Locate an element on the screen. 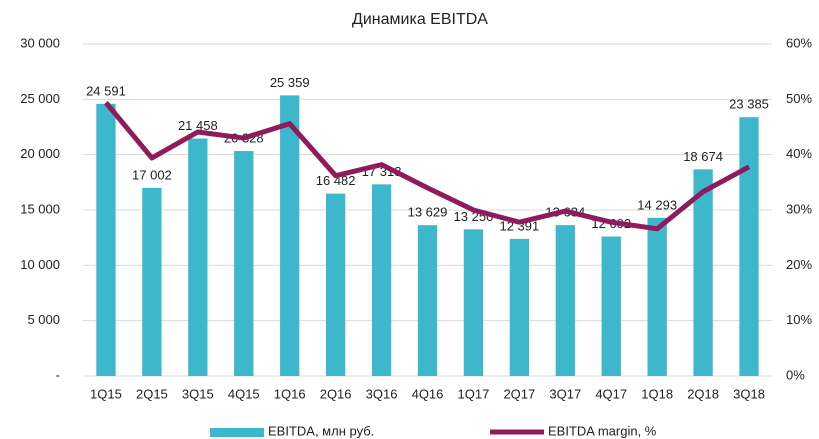 The width and height of the screenshot is (819, 439). chart-title: Динамика EBITDA is located at coordinates (420, 19).